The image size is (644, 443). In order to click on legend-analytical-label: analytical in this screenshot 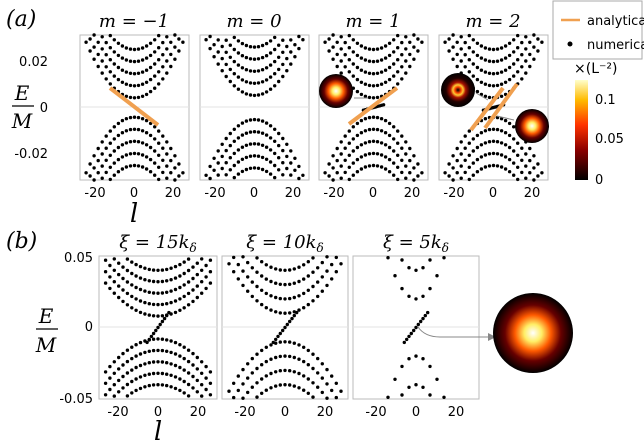, I will do `click(615, 21)`.